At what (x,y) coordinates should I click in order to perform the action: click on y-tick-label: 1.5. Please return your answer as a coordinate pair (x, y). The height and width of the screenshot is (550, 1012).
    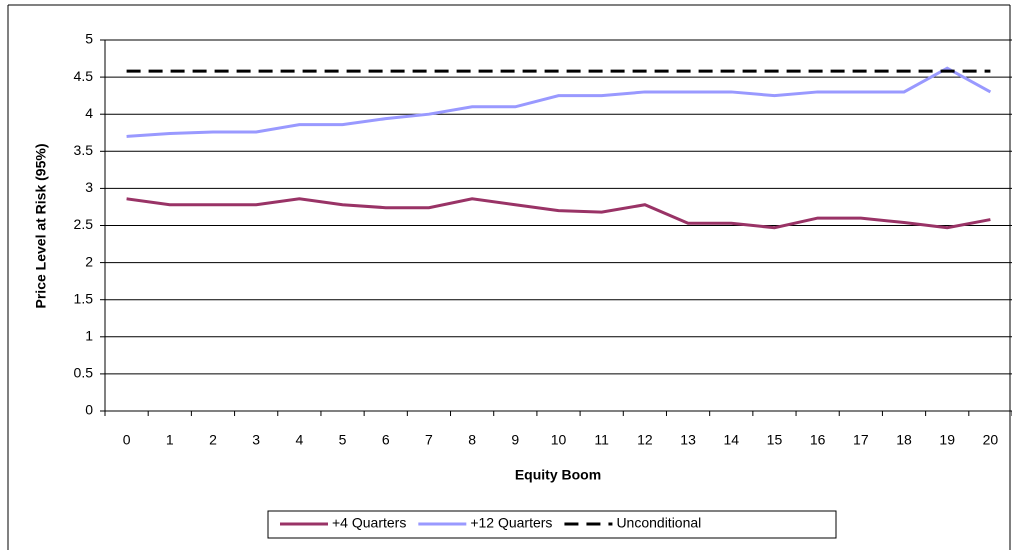
    Looking at the image, I should click on (84, 298).